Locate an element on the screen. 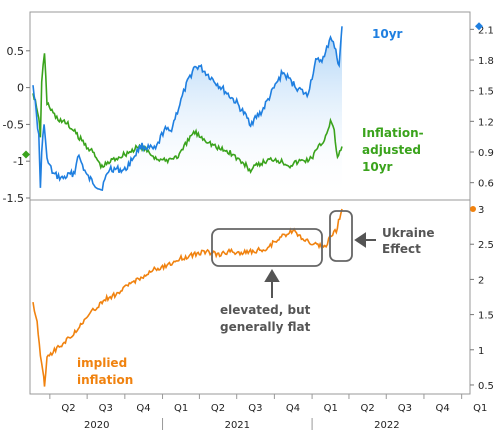  right-tick-label: 1.5 is located at coordinates (486, 92).